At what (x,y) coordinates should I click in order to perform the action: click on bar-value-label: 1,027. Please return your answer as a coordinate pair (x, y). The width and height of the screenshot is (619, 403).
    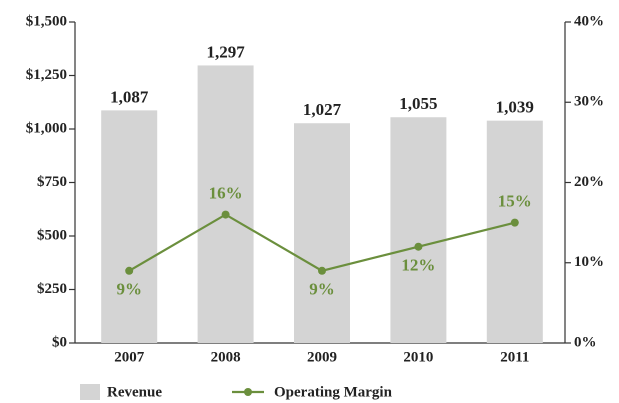
    Looking at the image, I should click on (322, 109).